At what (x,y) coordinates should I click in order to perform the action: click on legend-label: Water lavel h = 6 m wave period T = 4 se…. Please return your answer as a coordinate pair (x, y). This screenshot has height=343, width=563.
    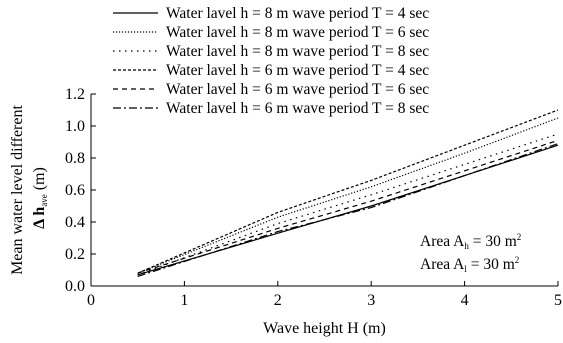
    Looking at the image, I should click on (297, 70).